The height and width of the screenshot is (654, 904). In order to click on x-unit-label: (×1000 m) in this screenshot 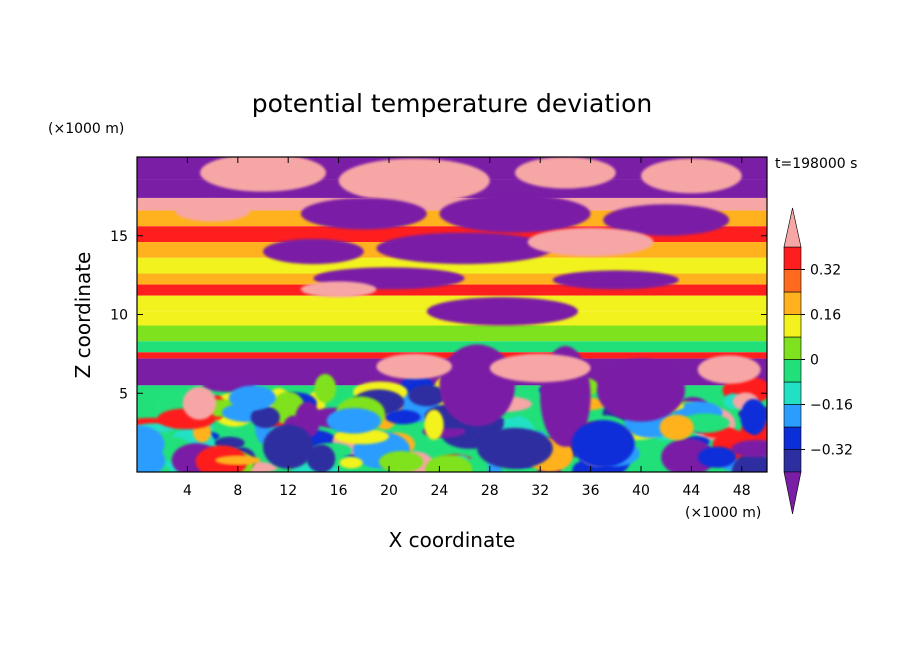, I will do `click(723, 513)`.